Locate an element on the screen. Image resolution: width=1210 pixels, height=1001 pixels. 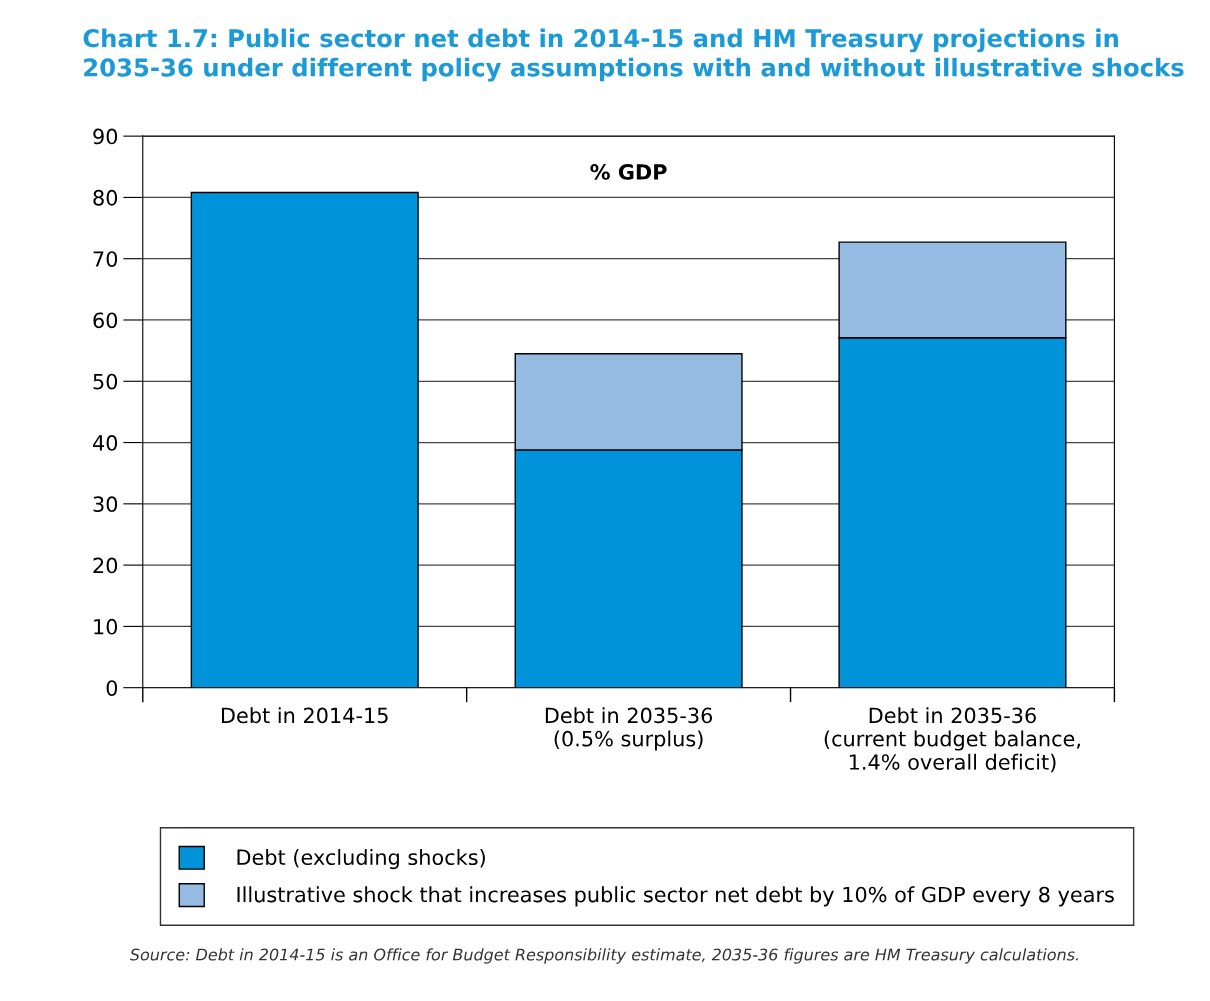
chart-title: Chart 1.7: Public sector net debt in 2014-15 and HM Treasury projections in 2035-36 under different policy assumptions with and without illustrative shocks is located at coordinates (633, 55).